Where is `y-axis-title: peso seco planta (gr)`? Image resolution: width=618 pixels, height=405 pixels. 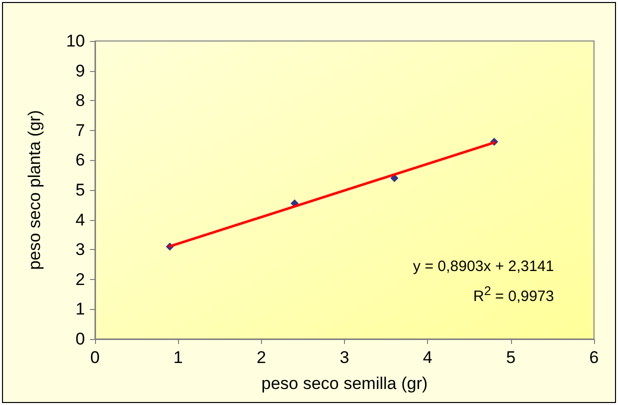
y-axis-title: peso seco planta (gr) is located at coordinates (34, 190).